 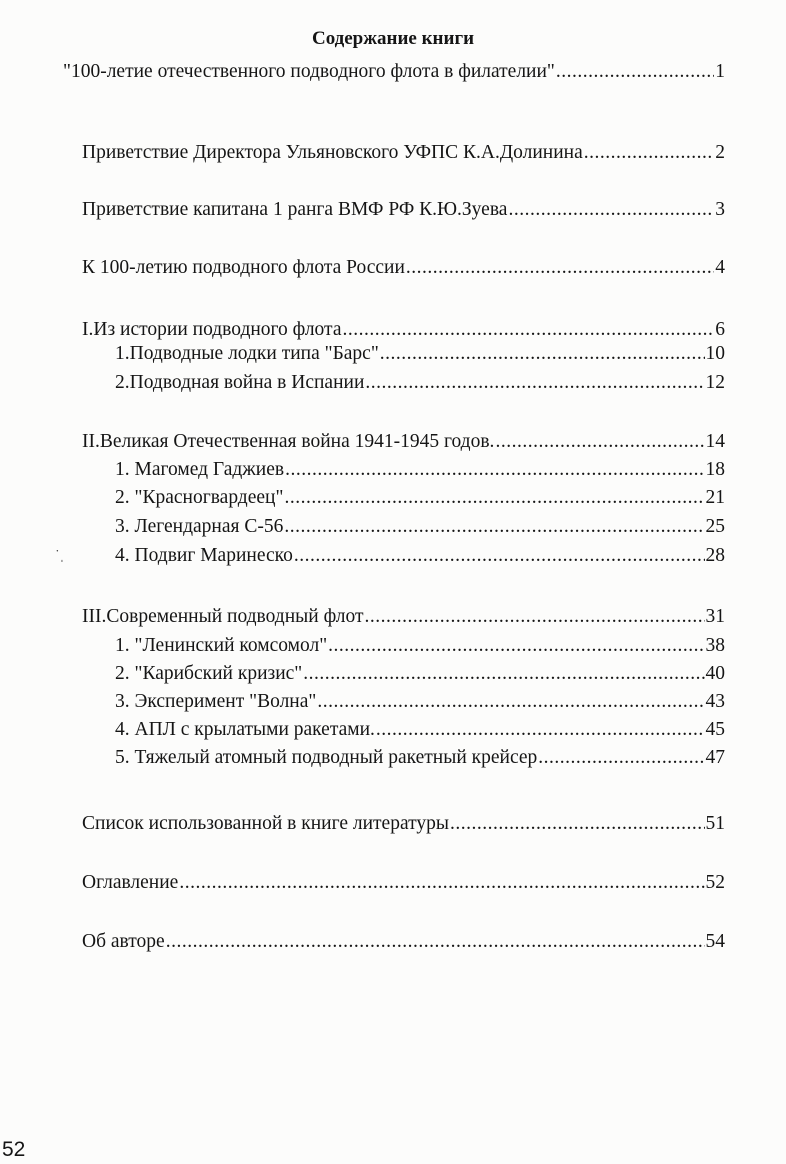 I want to click on toc-entry: 3. Эксперимент "Волна" 43, so click(x=420, y=702).